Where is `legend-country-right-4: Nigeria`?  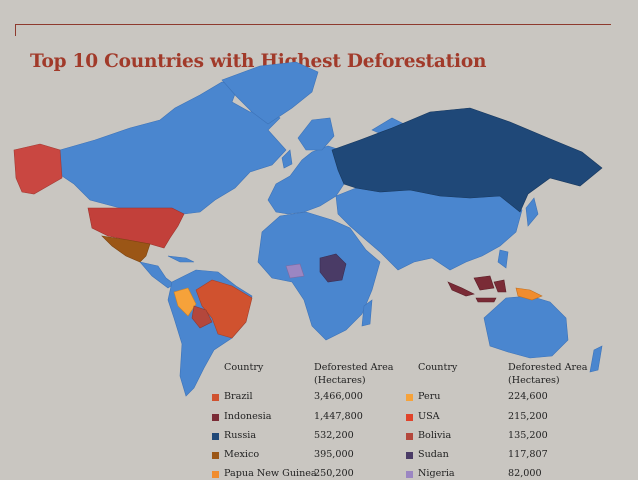
legend-country-right-4: Nigeria is located at coordinates (436, 473).